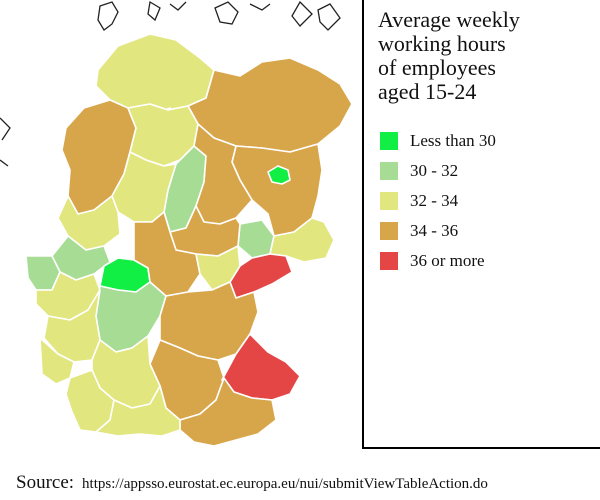 The image size is (600, 500). Describe the element at coordinates (218, 268) in the screenshot. I see `region-th-east` at that location.